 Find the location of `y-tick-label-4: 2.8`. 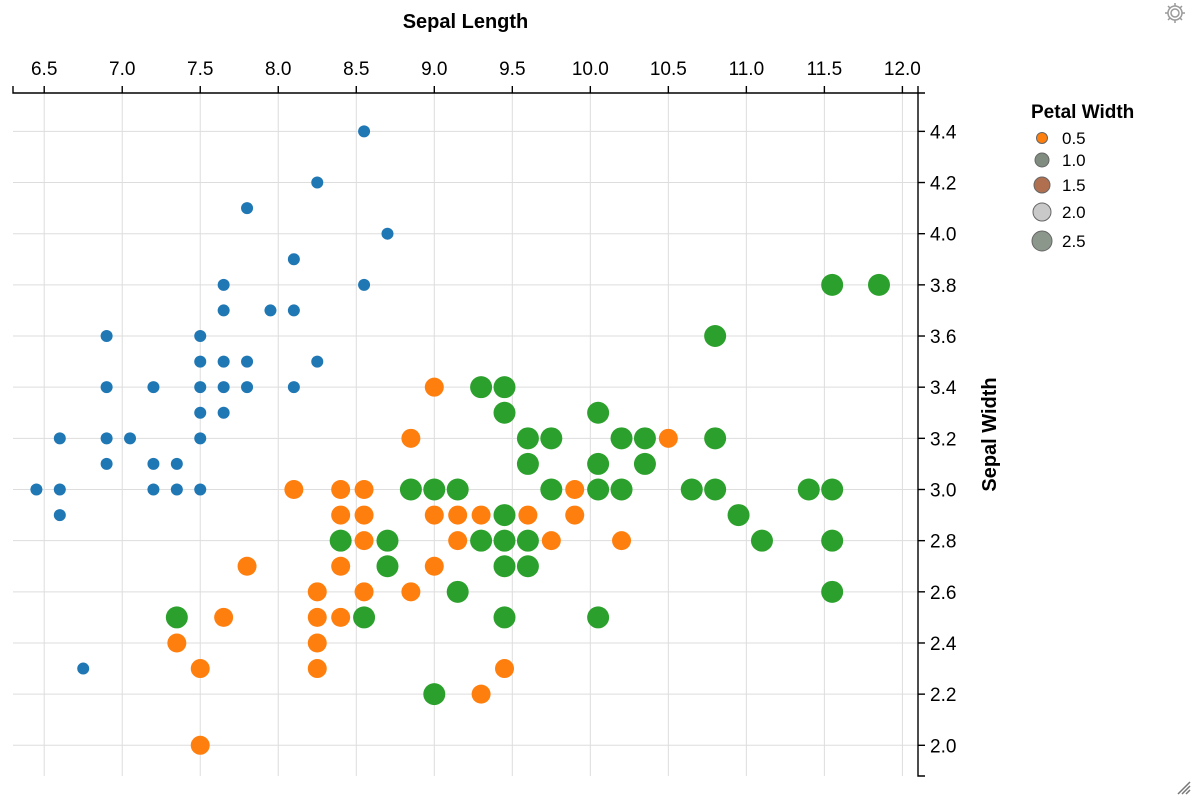

y-tick-label-4: 2.8 is located at coordinates (943, 542).